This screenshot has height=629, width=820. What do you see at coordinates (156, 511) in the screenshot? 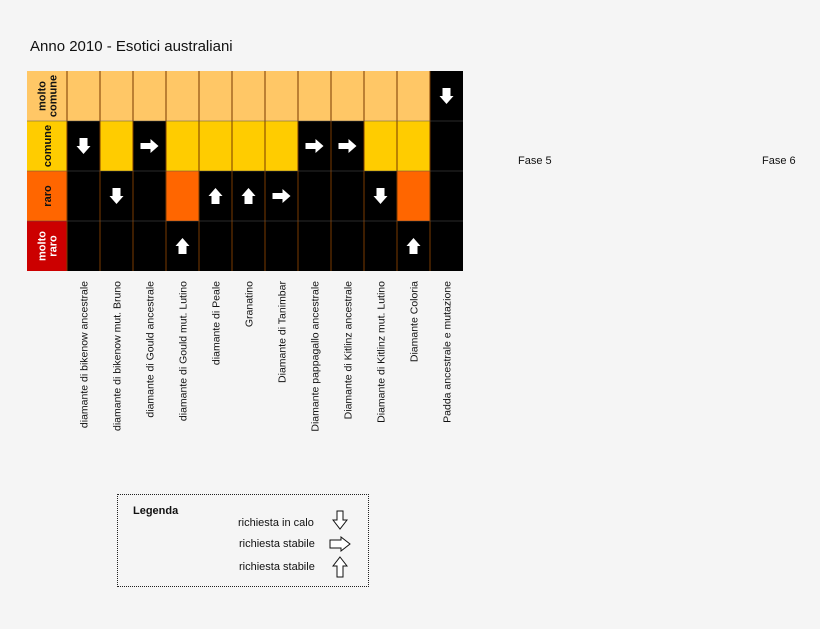
I see `legend-title: Legenda` at bounding box center [156, 511].